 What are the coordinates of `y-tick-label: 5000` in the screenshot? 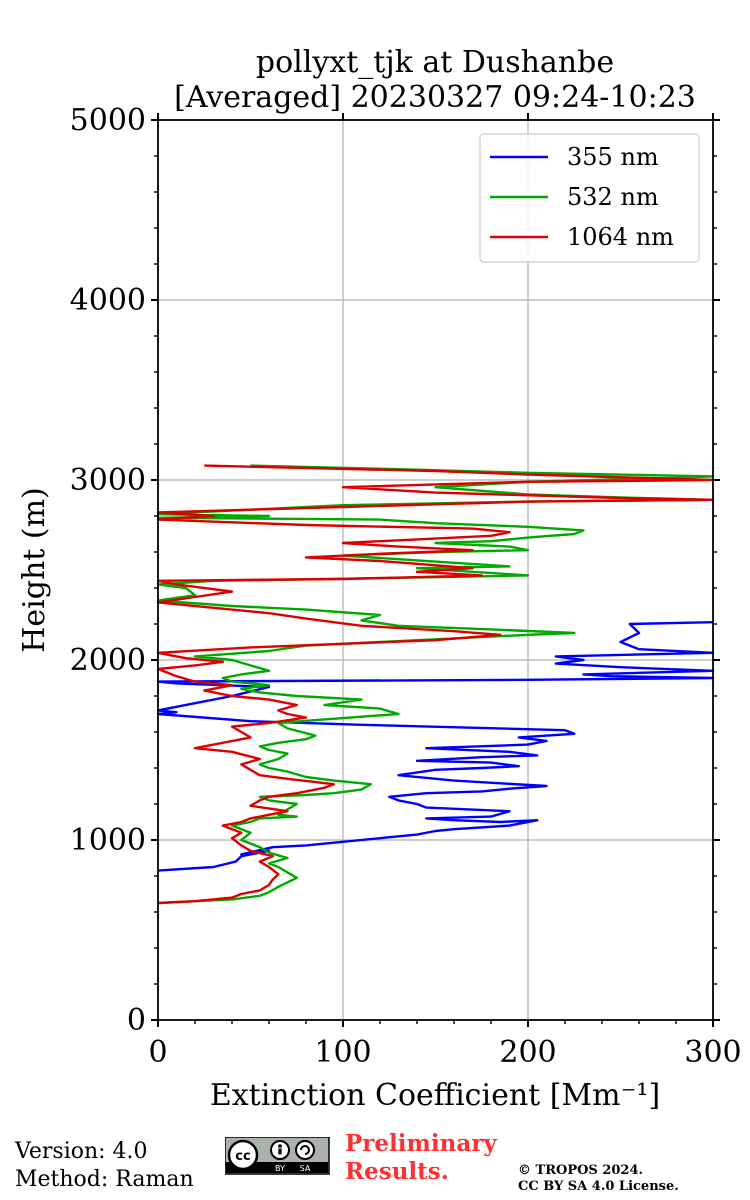 It's located at (108, 120).